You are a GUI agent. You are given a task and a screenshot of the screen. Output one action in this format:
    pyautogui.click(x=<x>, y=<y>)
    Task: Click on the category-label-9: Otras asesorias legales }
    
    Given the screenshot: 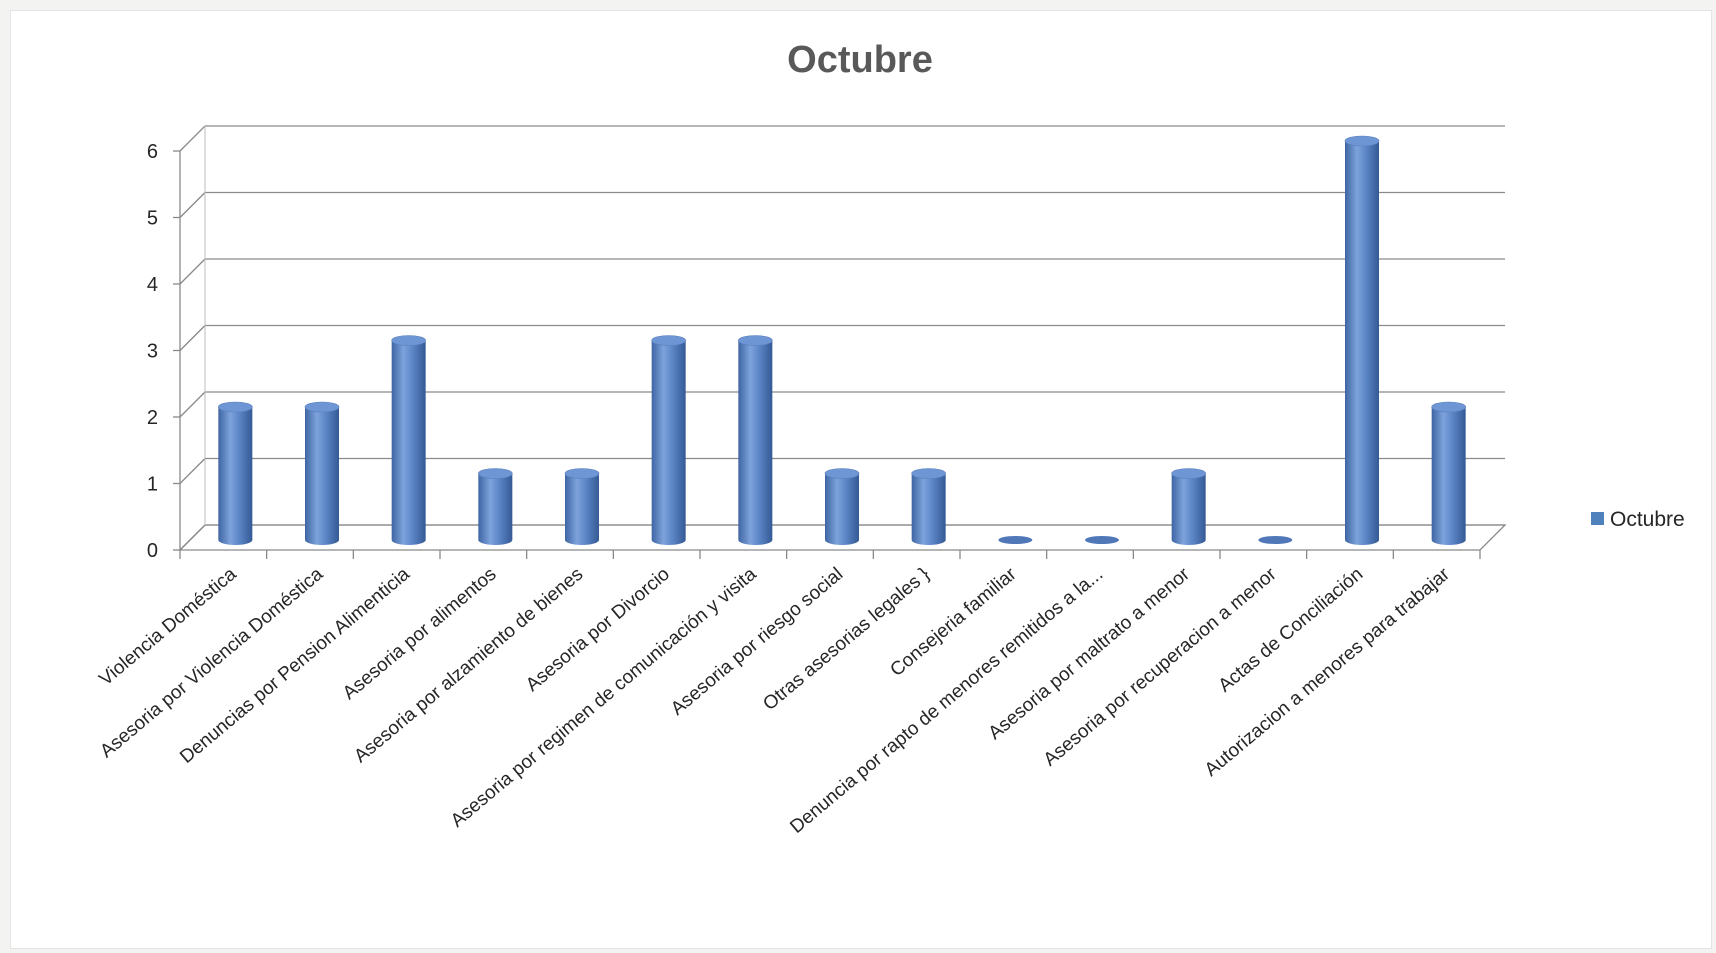 What is the action you would take?
    pyautogui.click(x=846, y=639)
    